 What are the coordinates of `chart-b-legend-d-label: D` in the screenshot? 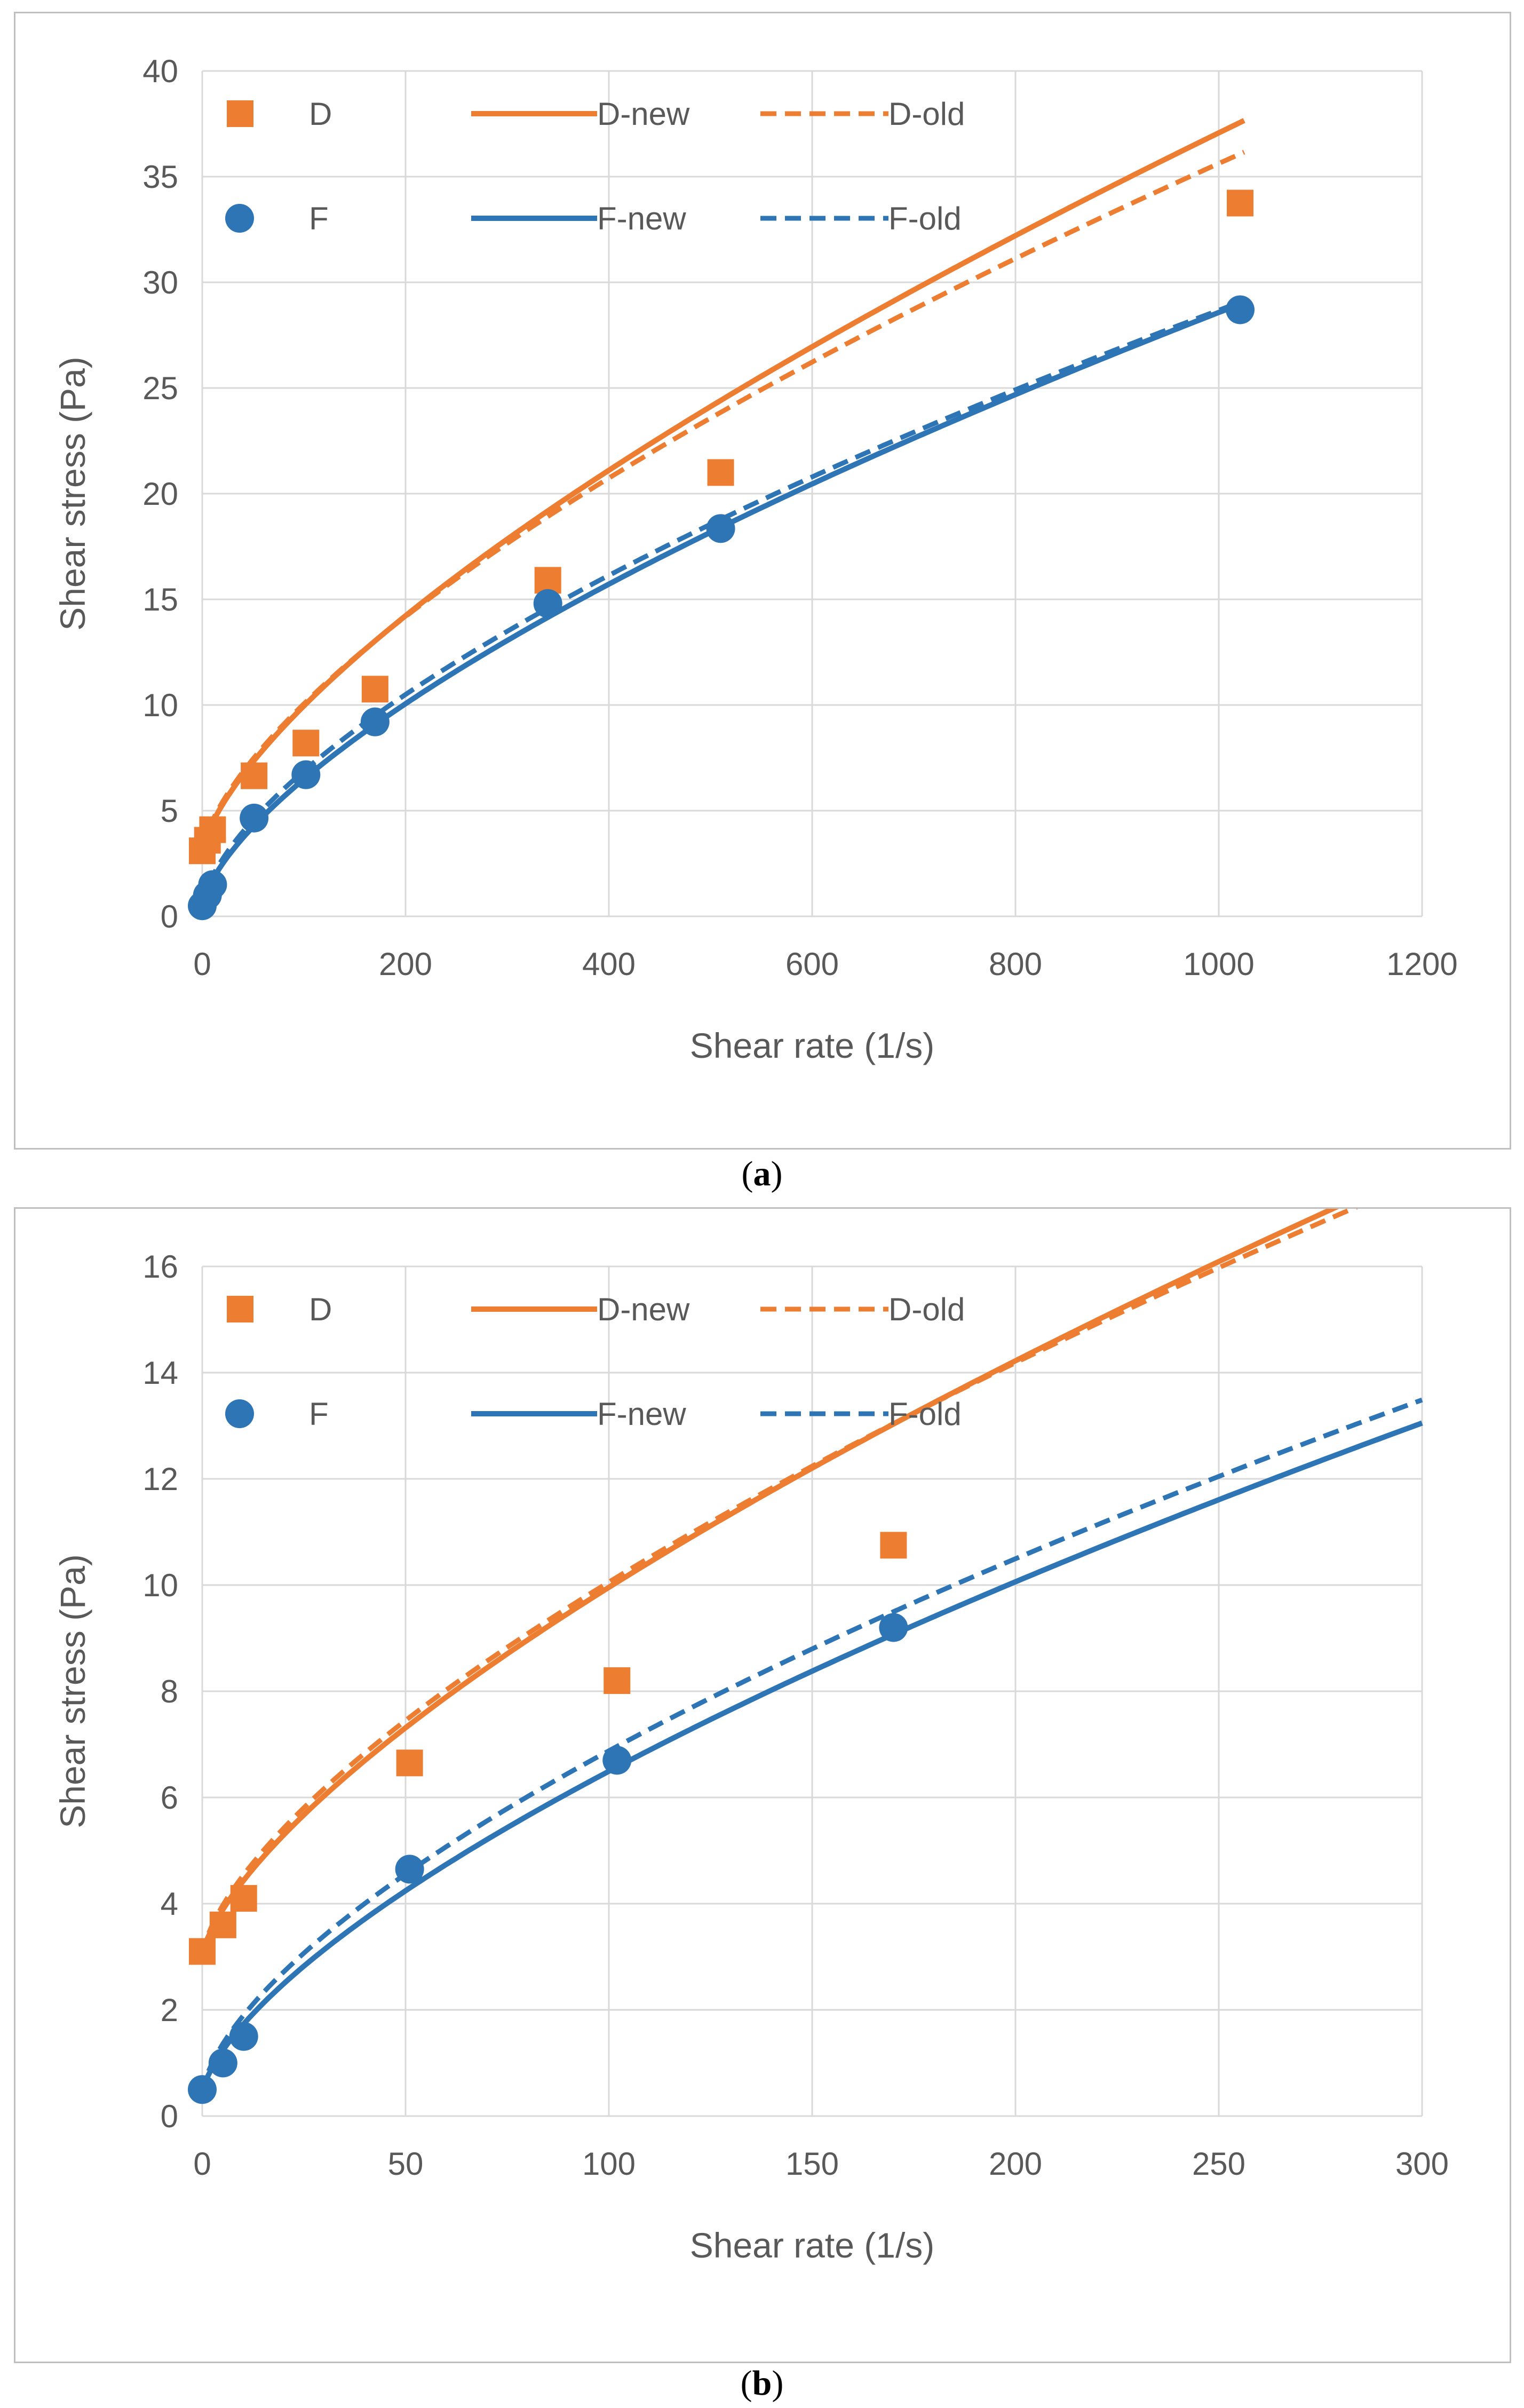 It's located at (320, 1309).